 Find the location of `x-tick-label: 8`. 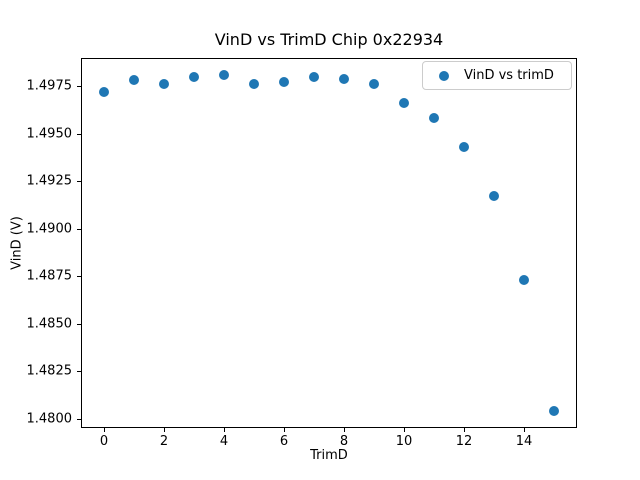

x-tick-label: 8 is located at coordinates (344, 441).